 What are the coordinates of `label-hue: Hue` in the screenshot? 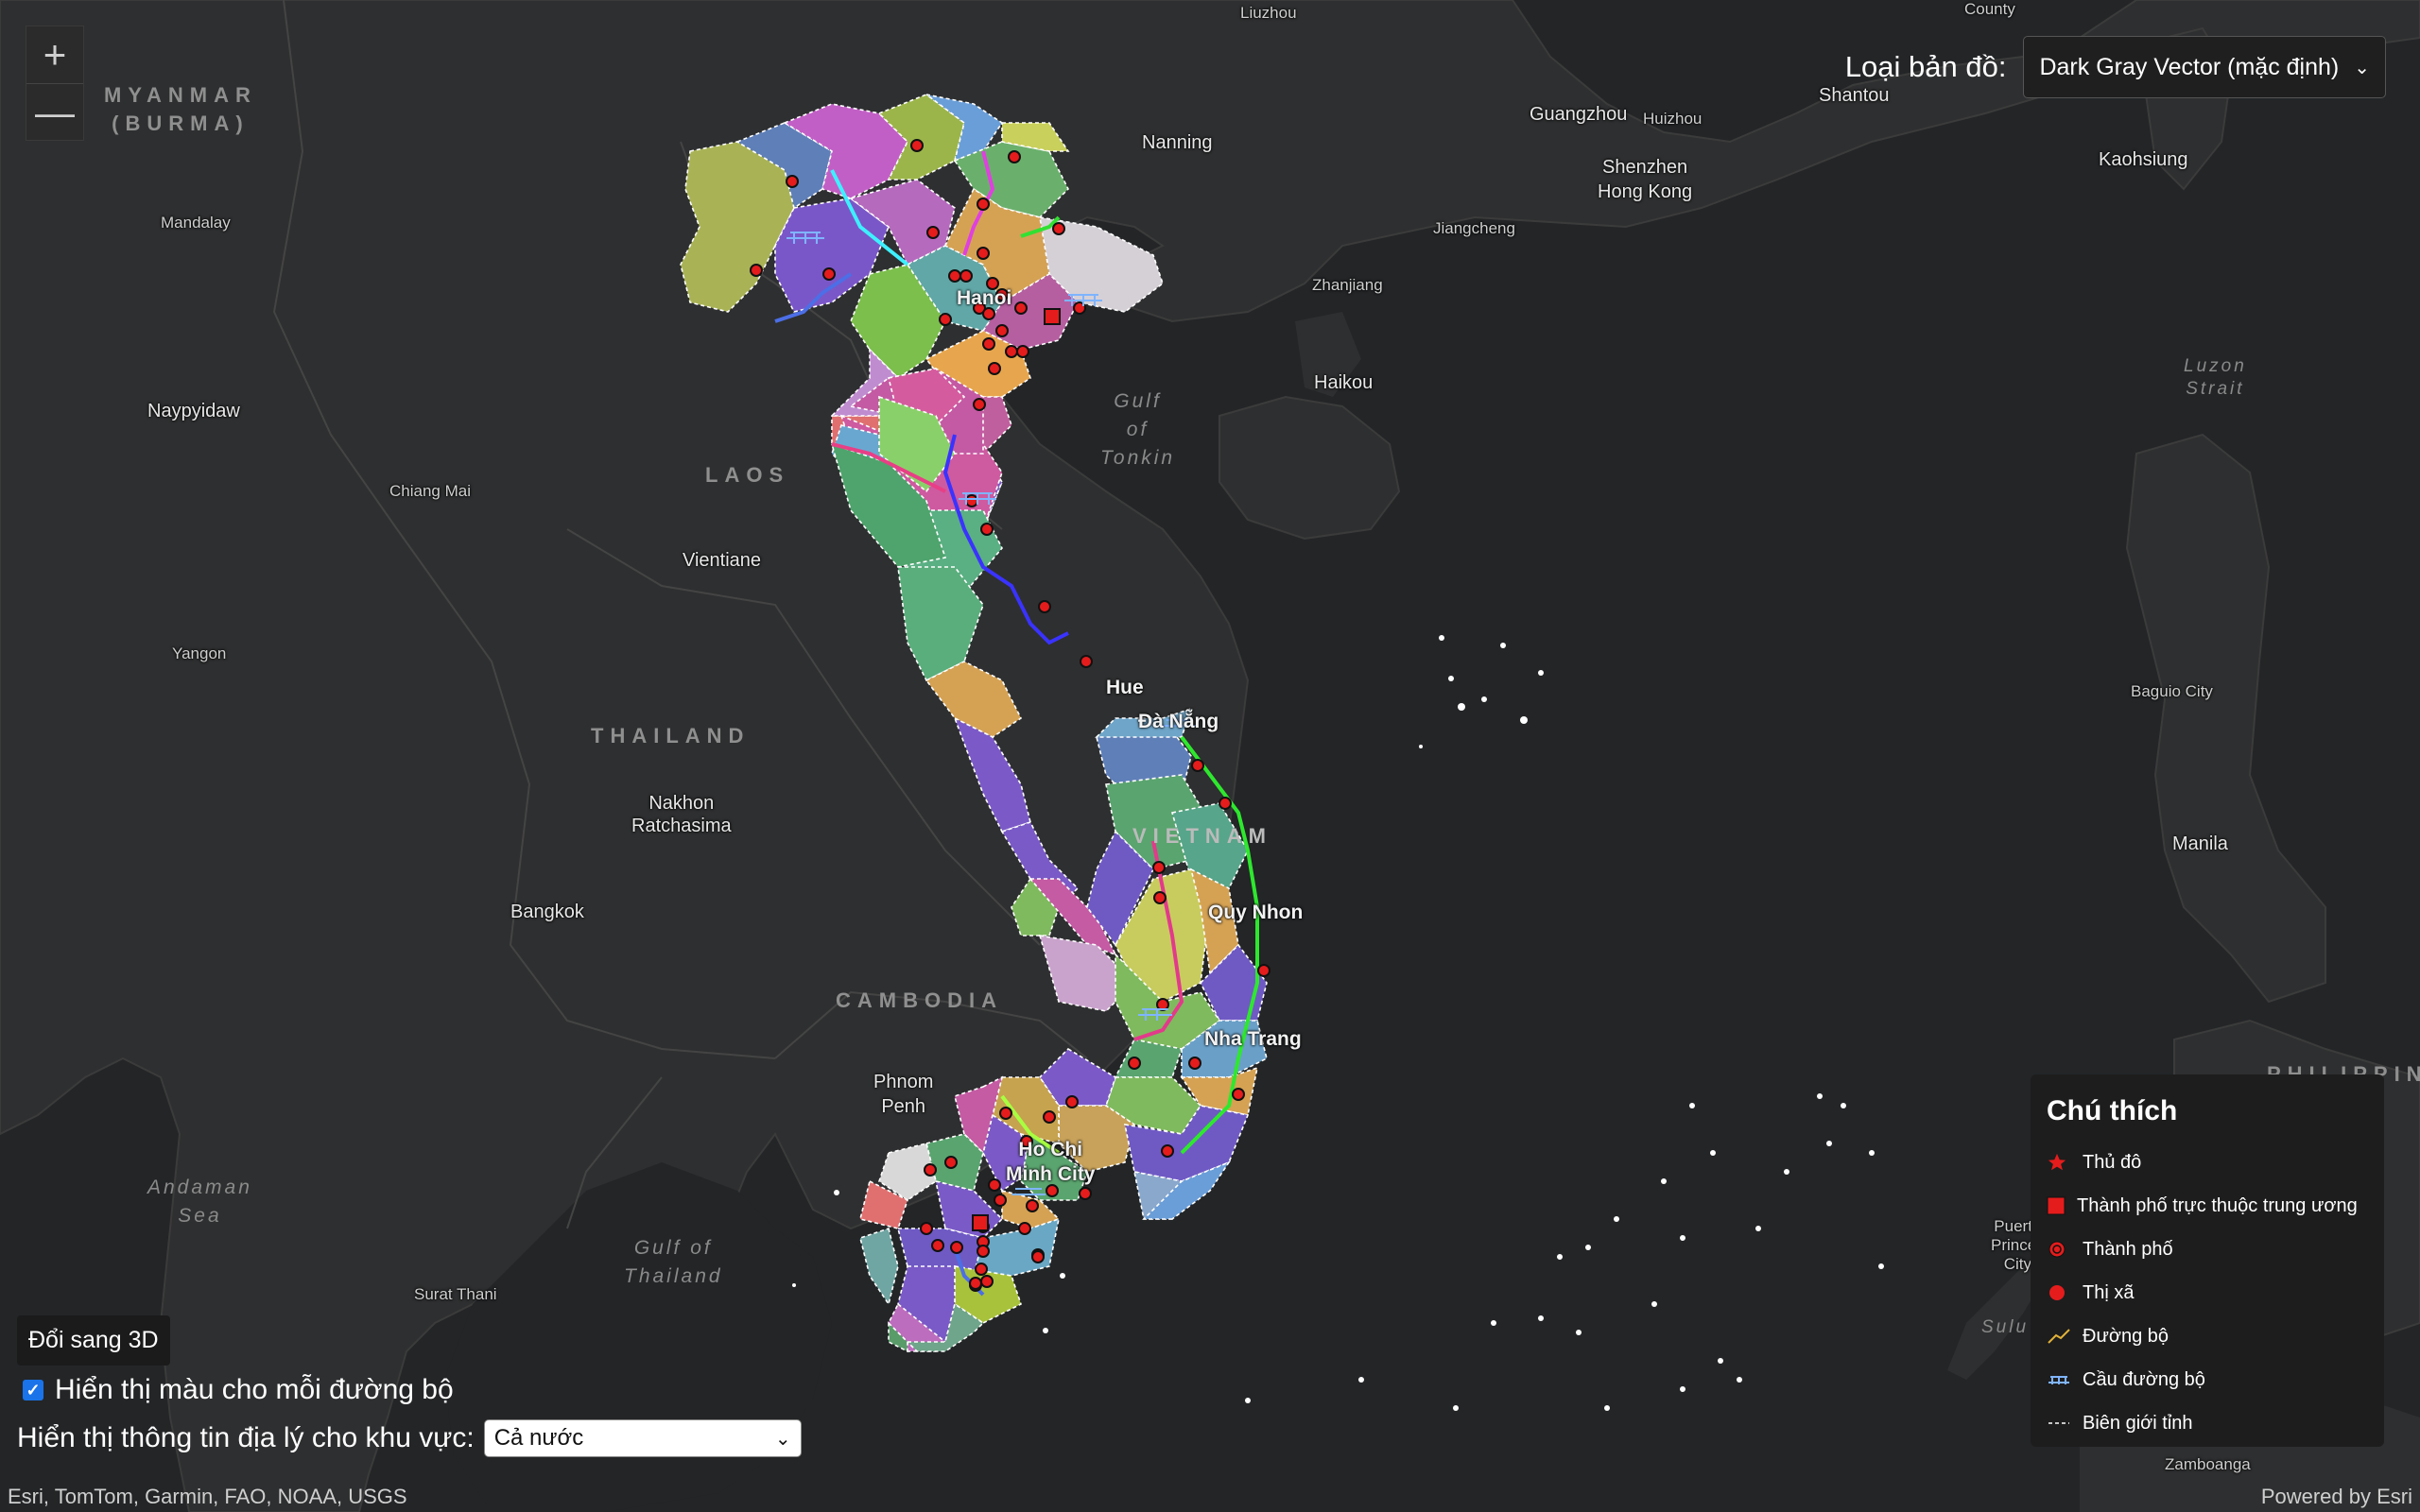 It's located at (1125, 687).